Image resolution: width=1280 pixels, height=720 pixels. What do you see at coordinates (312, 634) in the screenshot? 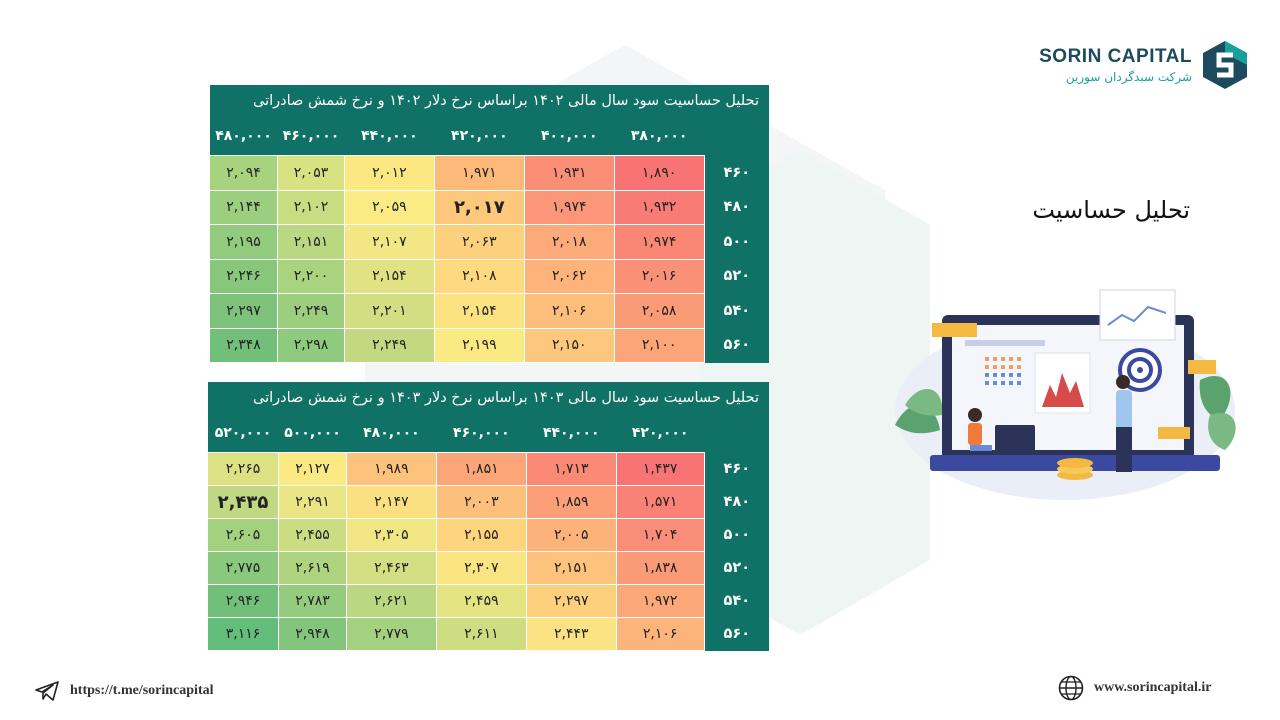
I see `table-cell: ۲,۹۴۸` at bounding box center [312, 634].